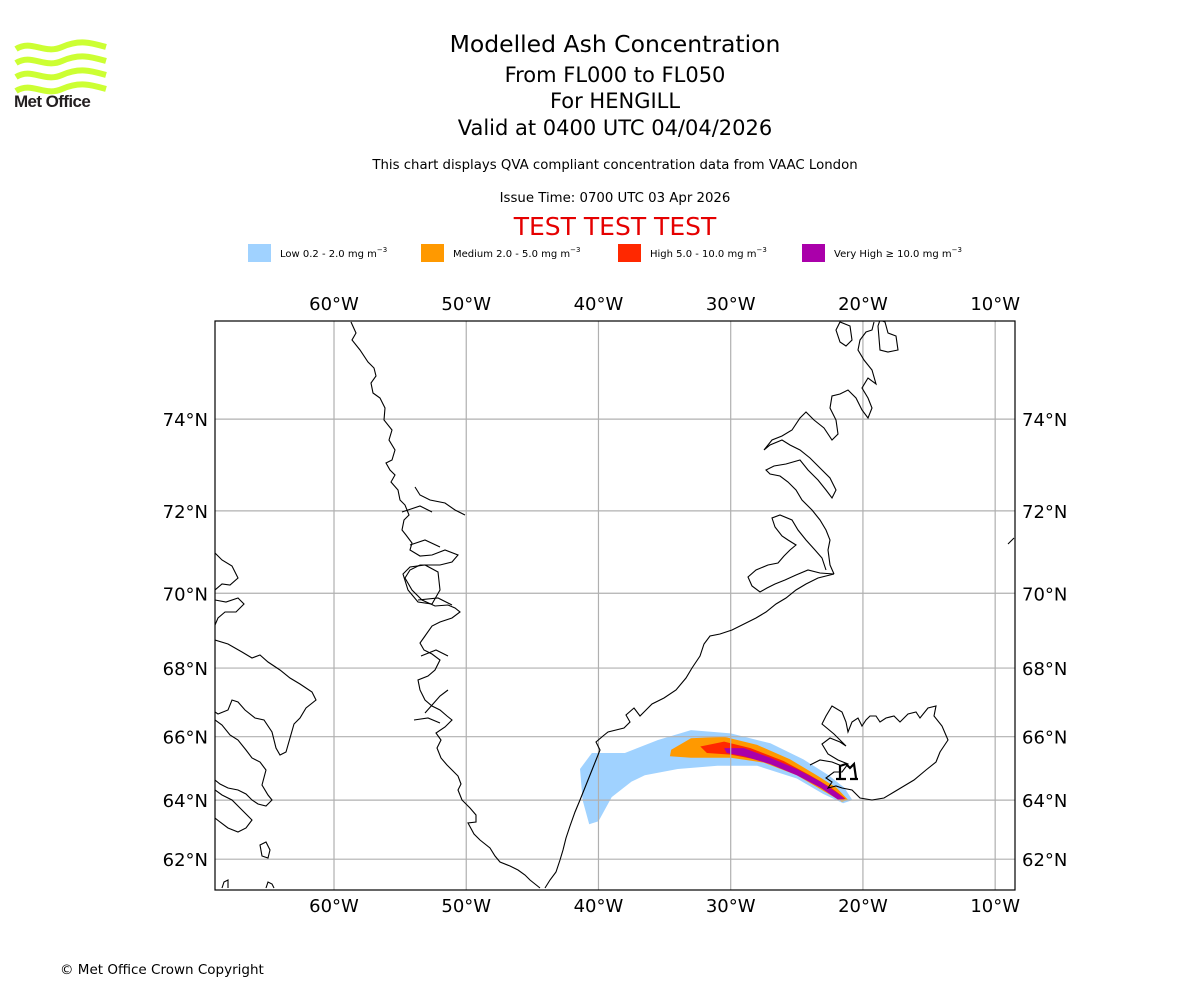 The width and height of the screenshot is (1200, 1000). Describe the element at coordinates (599, 906) in the screenshot. I see `lon-tick-label-bottom: 40°W` at that location.